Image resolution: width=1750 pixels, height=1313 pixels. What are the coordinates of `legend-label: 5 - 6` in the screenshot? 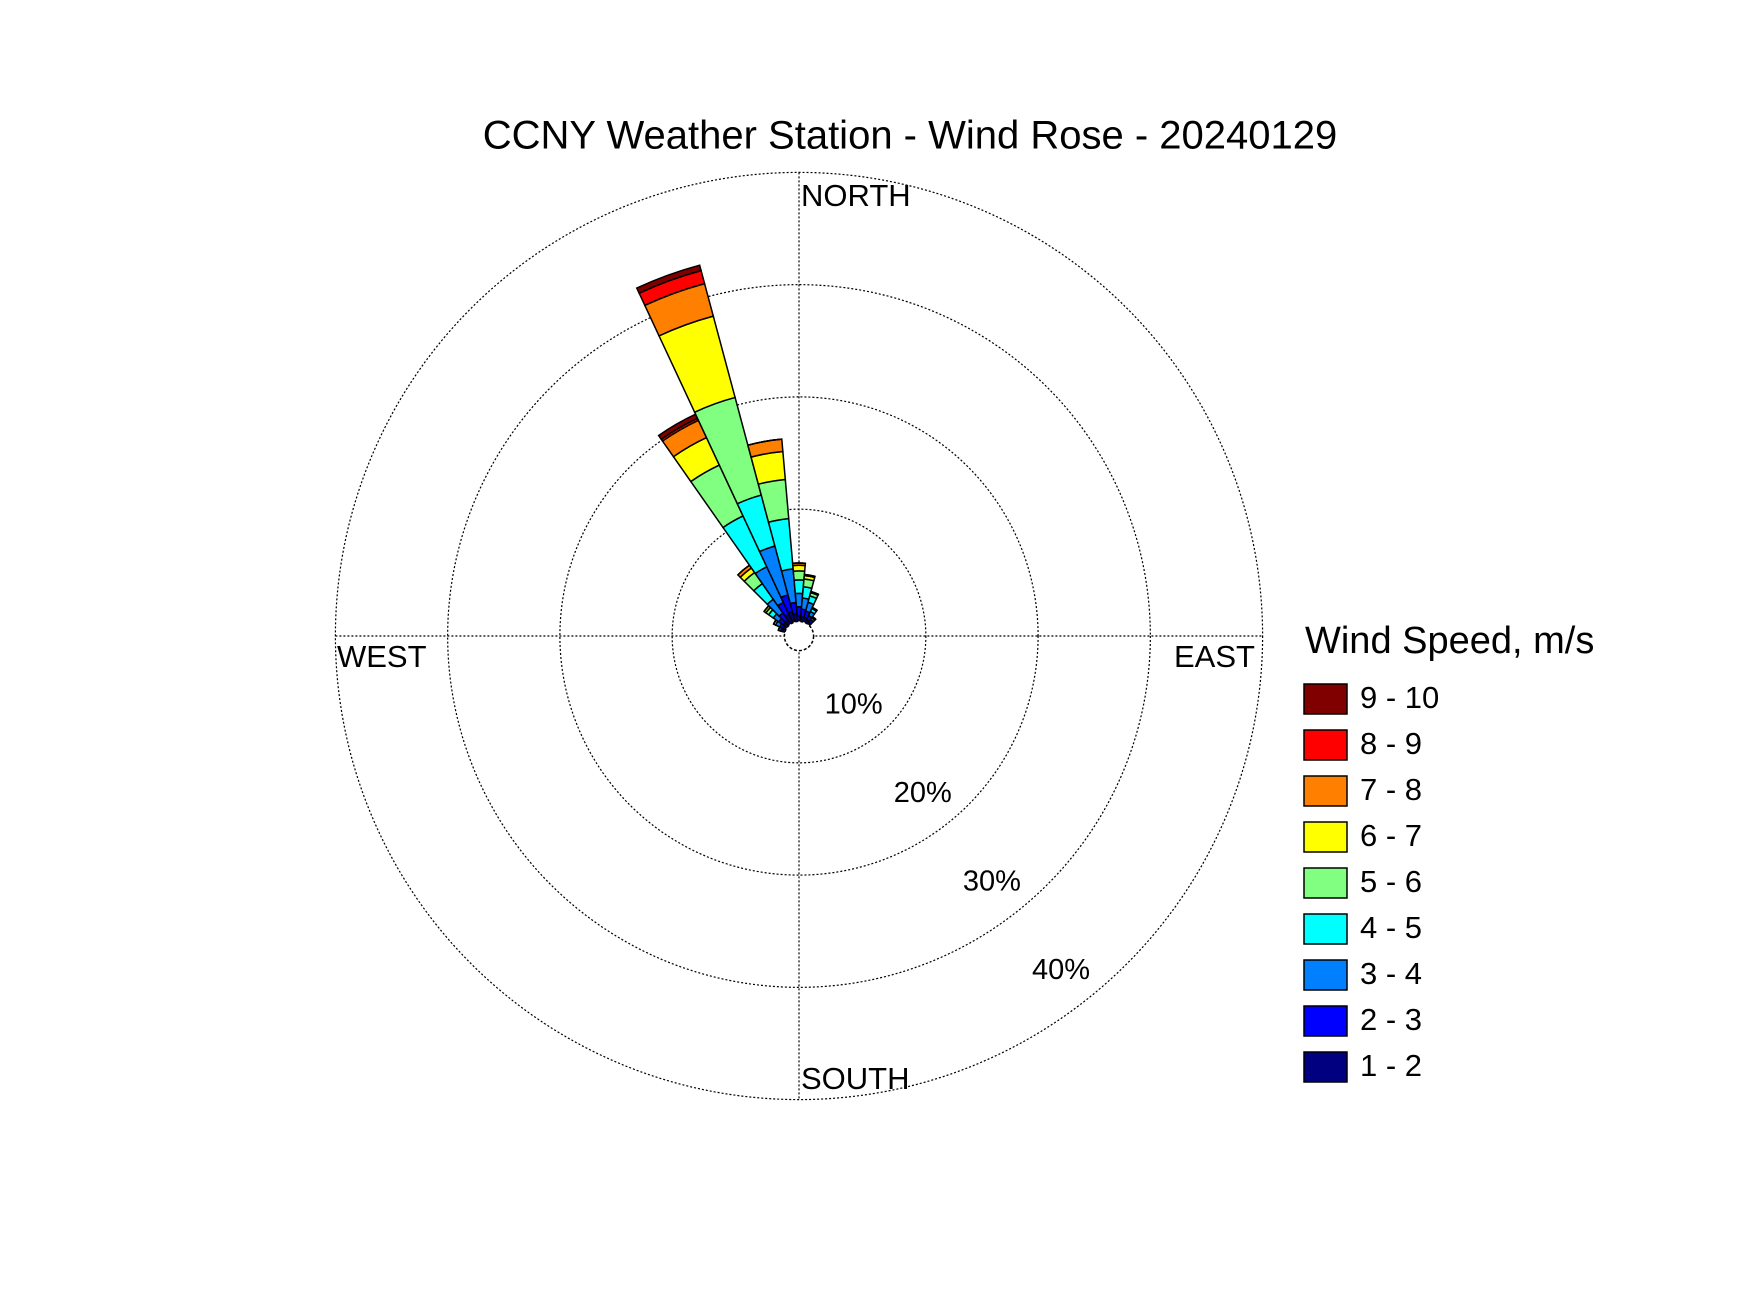 It's located at (1391, 881).